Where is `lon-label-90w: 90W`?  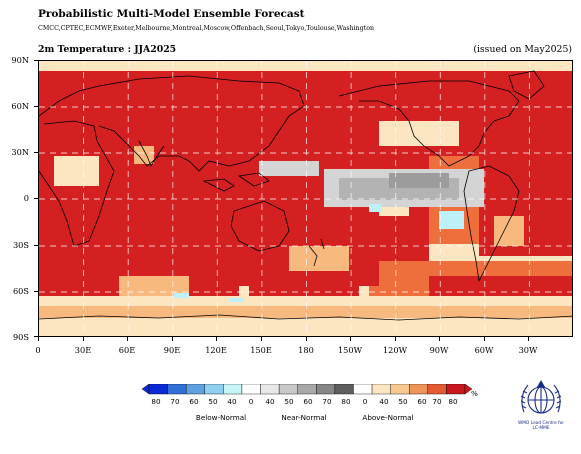
lon-label-90w: 90W is located at coordinates (439, 350).